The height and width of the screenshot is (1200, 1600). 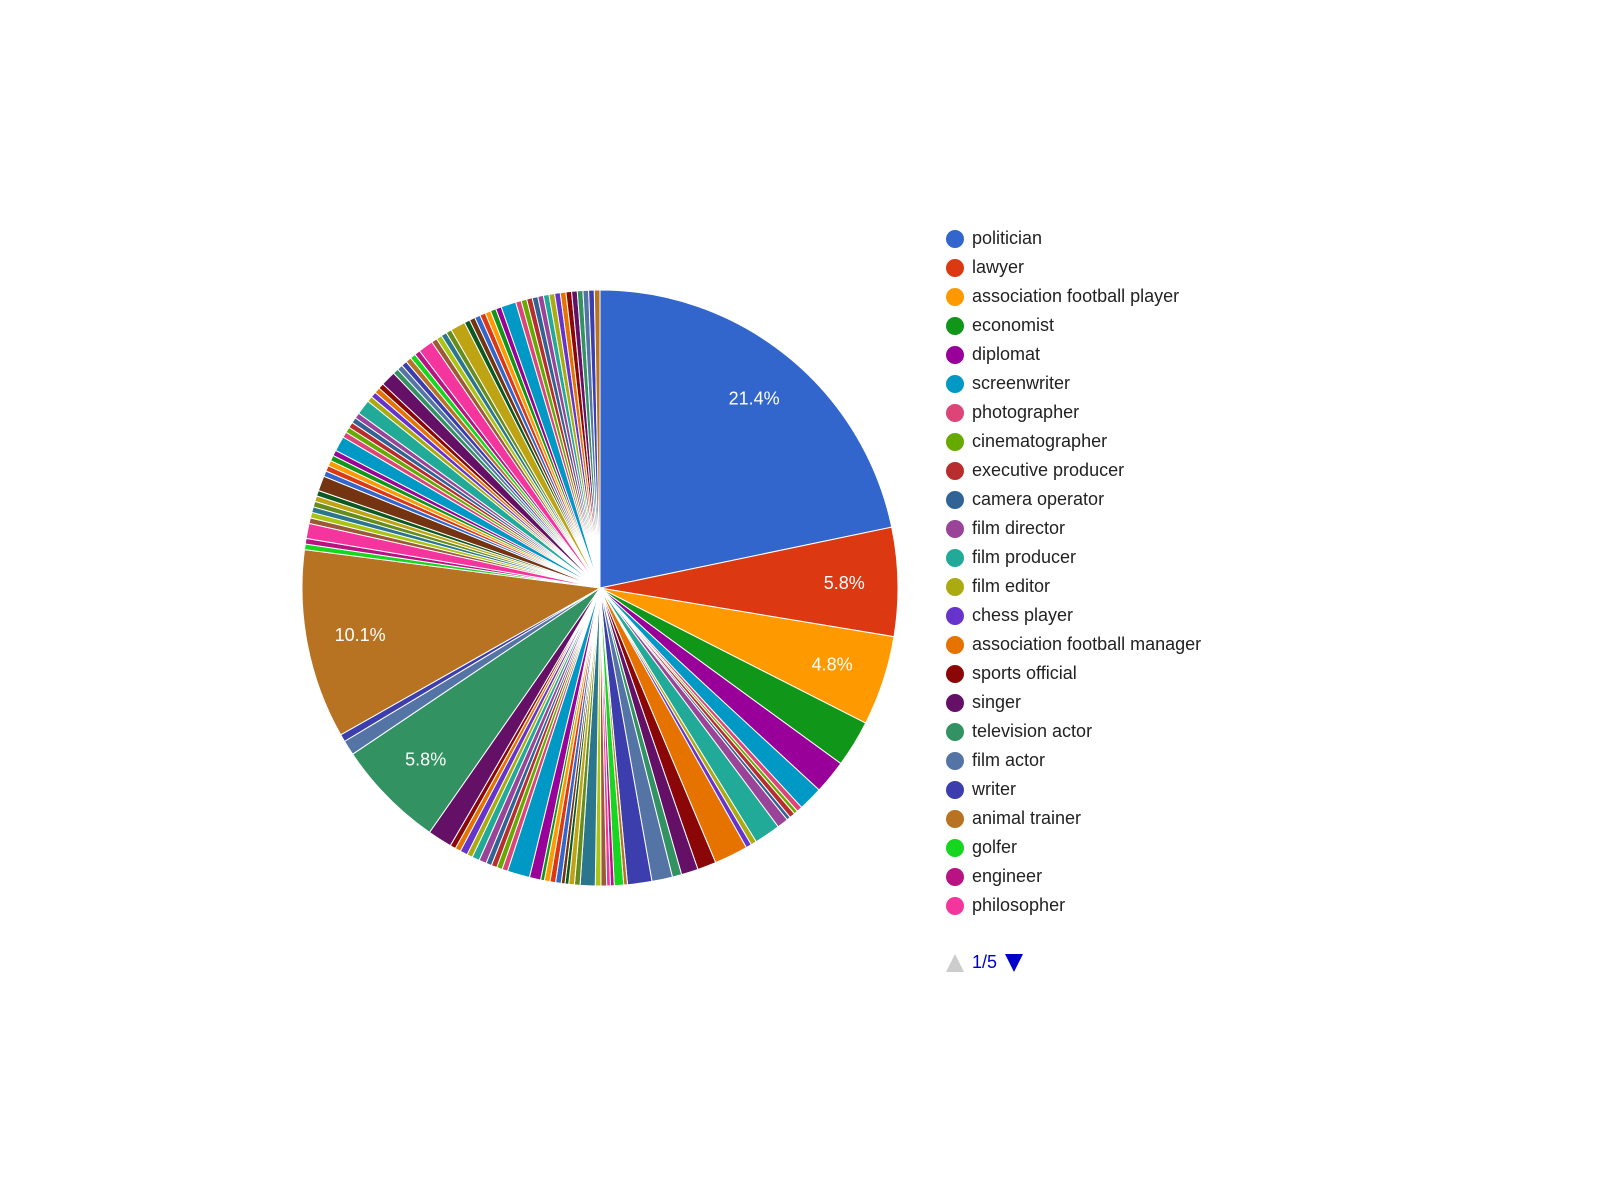 What do you see at coordinates (1007, 876) in the screenshot?
I see `legend-label: engineer` at bounding box center [1007, 876].